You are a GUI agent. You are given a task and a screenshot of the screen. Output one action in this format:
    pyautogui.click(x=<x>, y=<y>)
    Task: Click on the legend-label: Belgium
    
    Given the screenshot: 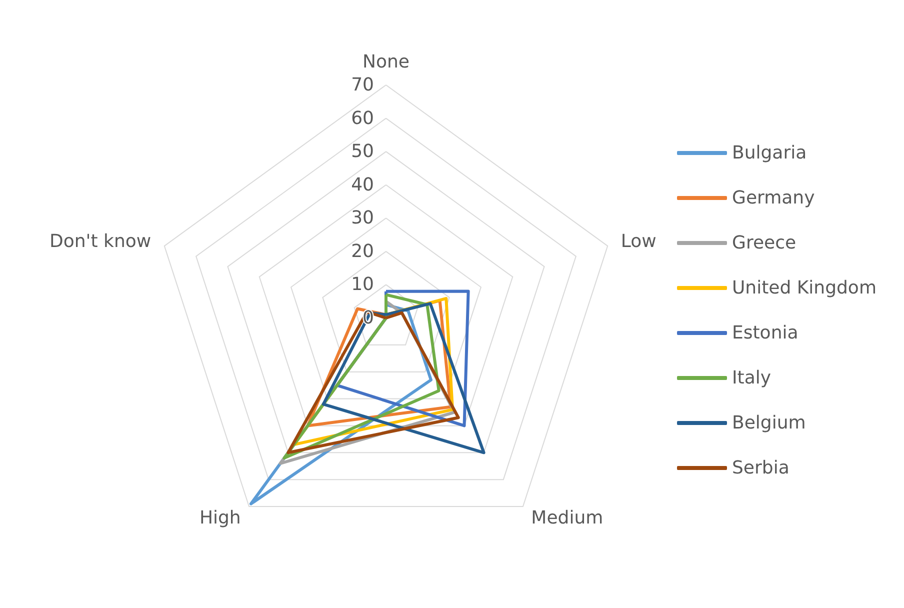 What is the action you would take?
    pyautogui.click(x=769, y=423)
    